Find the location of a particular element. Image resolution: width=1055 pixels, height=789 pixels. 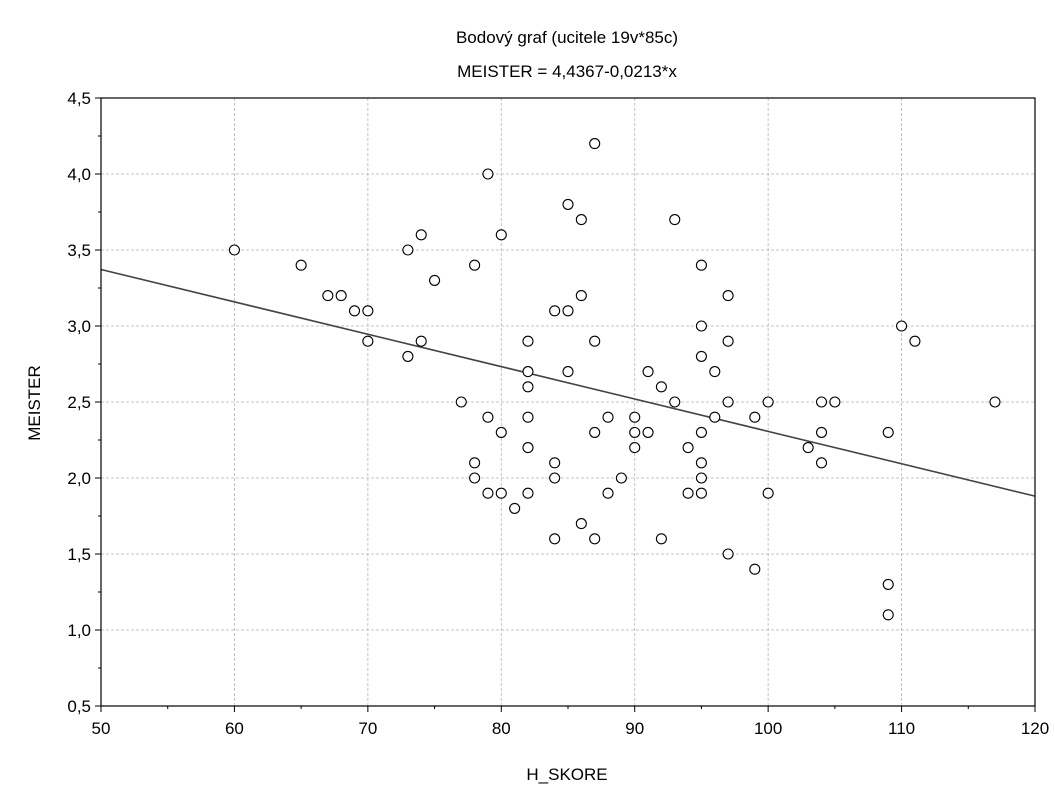

chart-title: Bodový graf (ucitele 19v*85c) is located at coordinates (567, 37).